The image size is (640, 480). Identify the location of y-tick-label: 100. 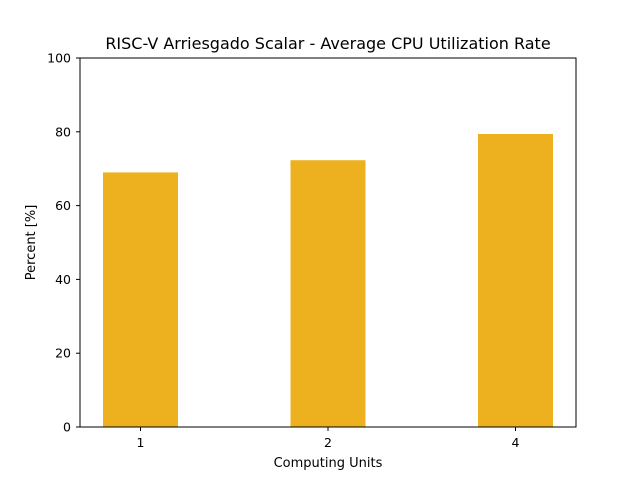
(59, 58).